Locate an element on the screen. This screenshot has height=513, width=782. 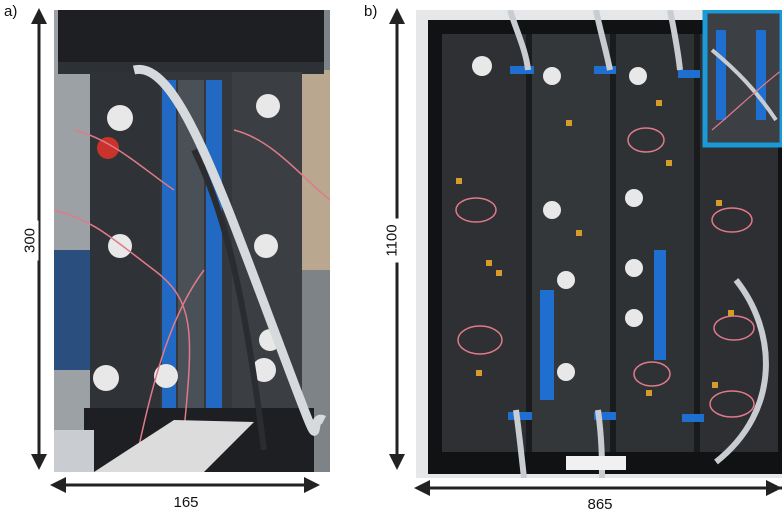
height-arrow-a is located at coordinates (39, 239).